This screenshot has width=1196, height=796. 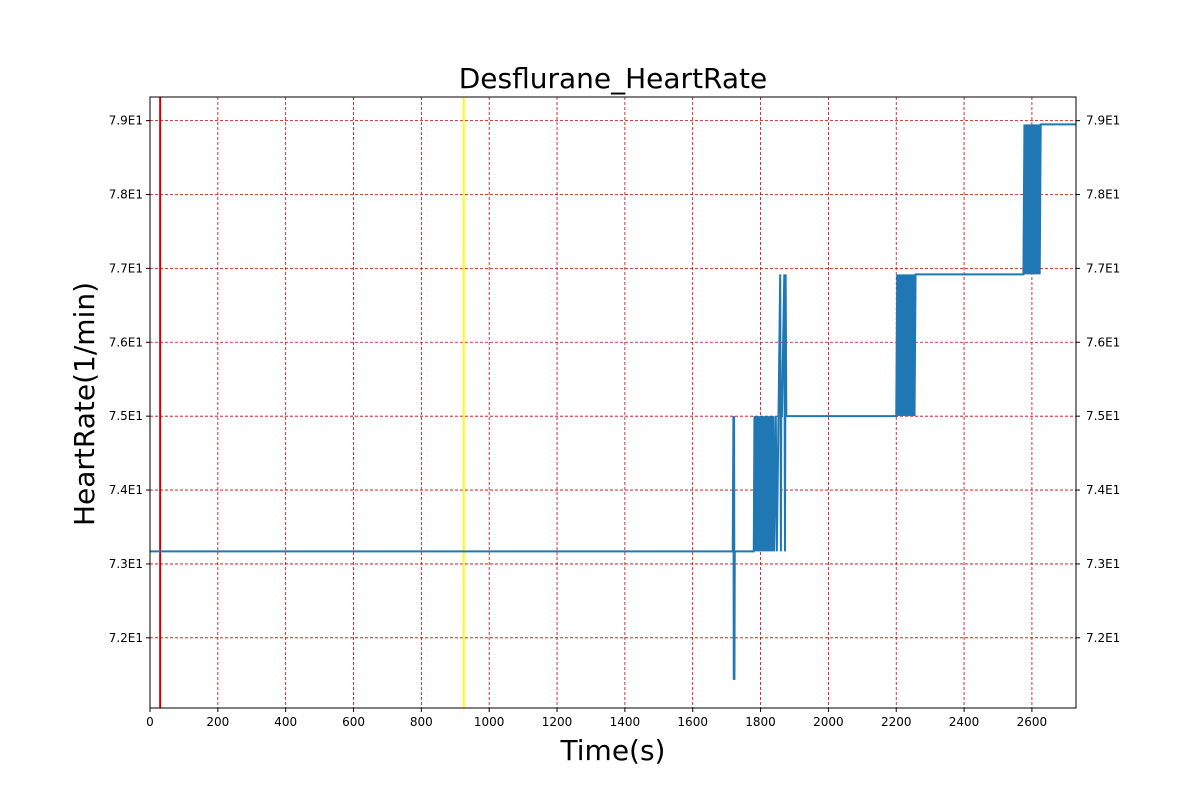 I want to click on x-tick-label: 2400, so click(x=964, y=722).